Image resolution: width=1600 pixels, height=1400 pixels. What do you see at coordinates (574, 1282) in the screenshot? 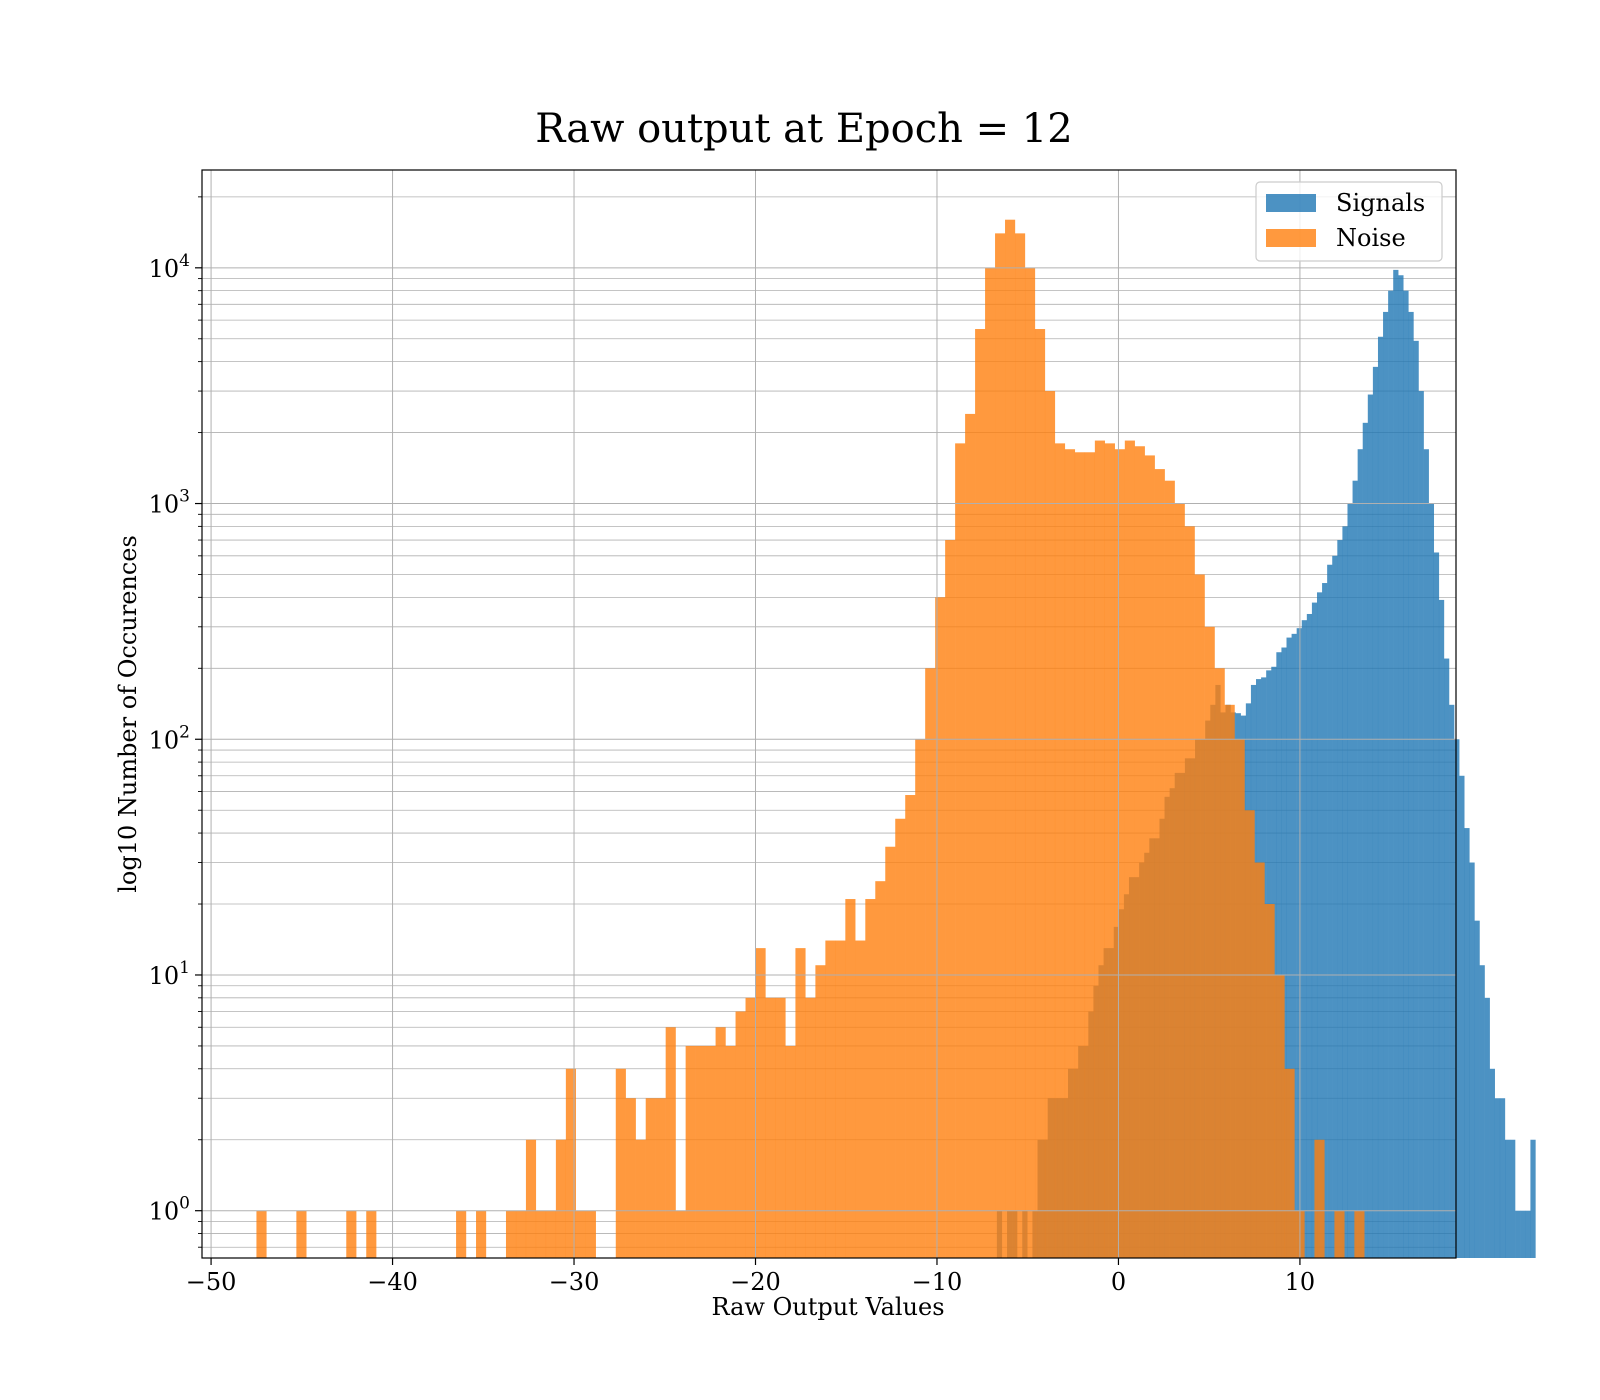
I see `x-tick-label: −30` at bounding box center [574, 1282].